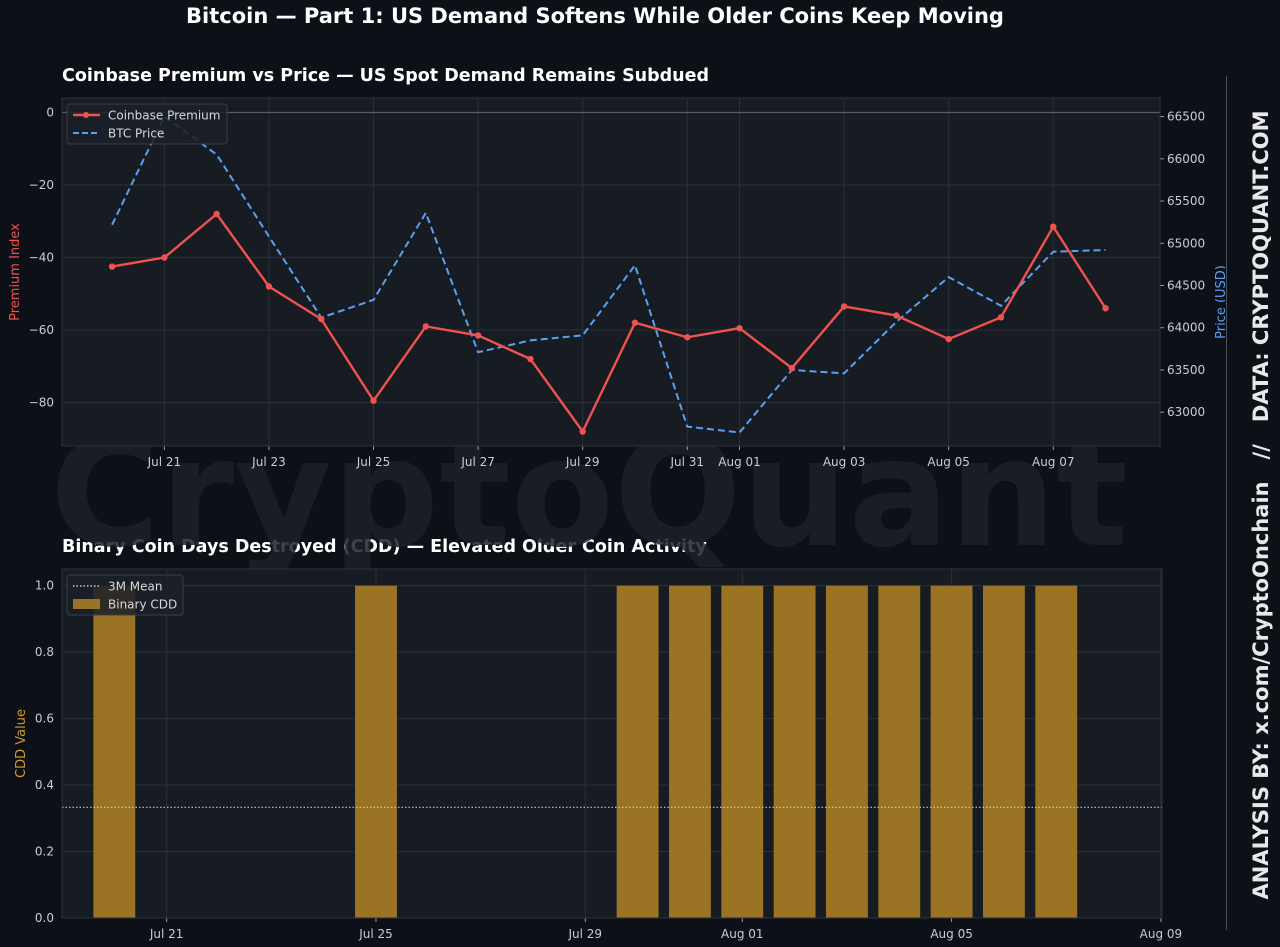 The height and width of the screenshot is (947, 1280). Describe the element at coordinates (86, 604) in the screenshot. I see `legend-cdd-swatch` at that location.